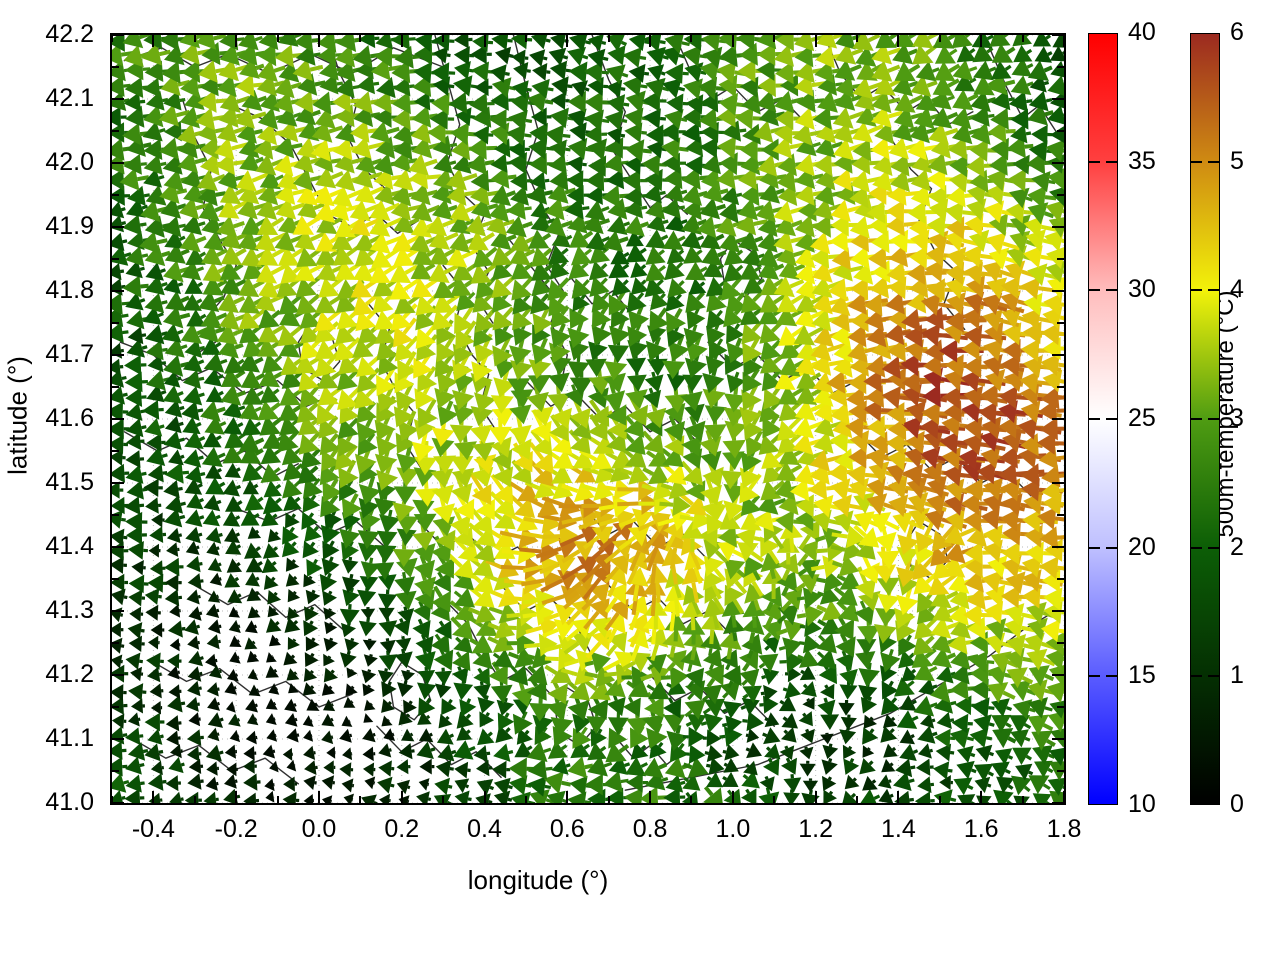 This screenshot has width=1280, height=960. Describe the element at coordinates (69, 162) in the screenshot. I see `y-tick-label-10: 42.0` at that location.